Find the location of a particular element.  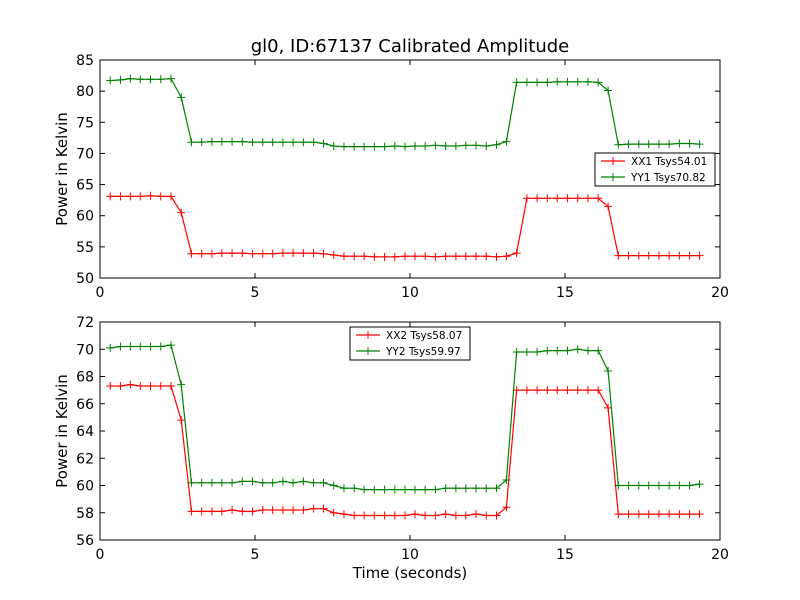

x-axis-label: Time (seconds) is located at coordinates (410, 573).